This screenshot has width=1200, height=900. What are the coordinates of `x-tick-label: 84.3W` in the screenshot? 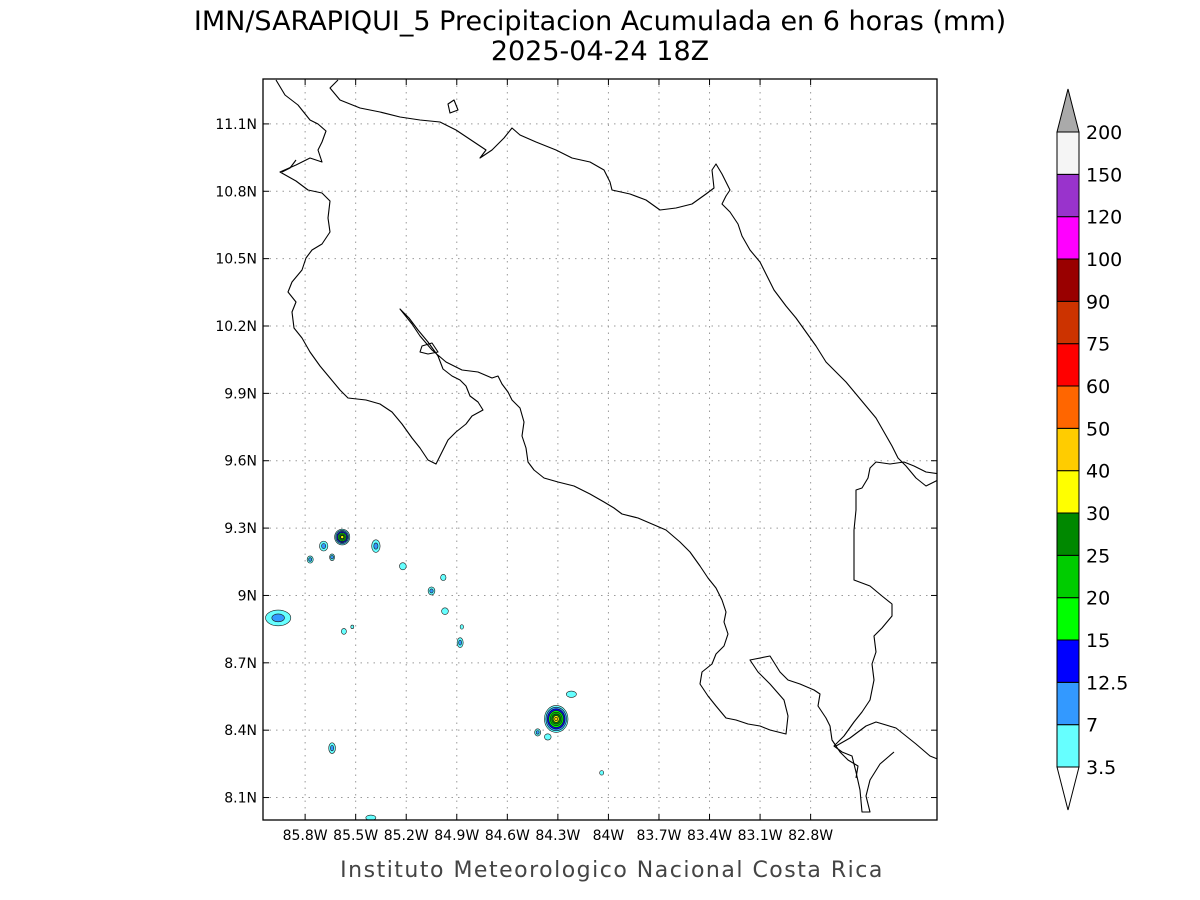 It's located at (557, 836).